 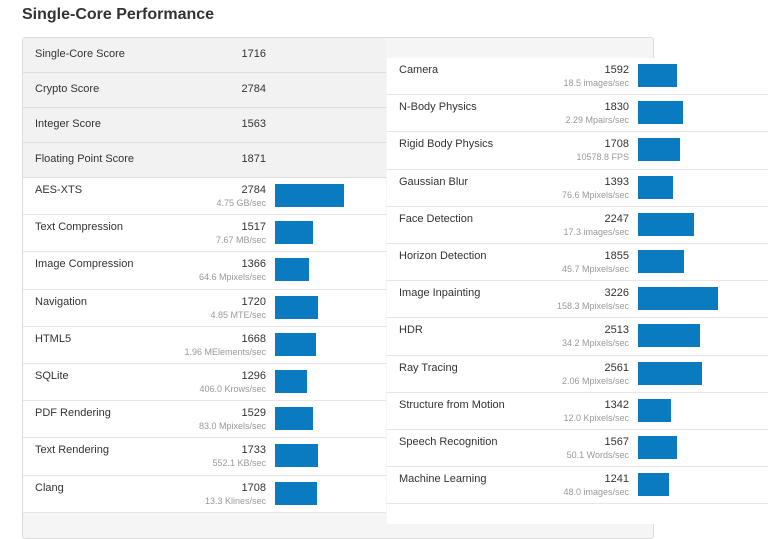 What do you see at coordinates (79, 227) in the screenshot?
I see `benchmark-name: Text Compression` at bounding box center [79, 227].